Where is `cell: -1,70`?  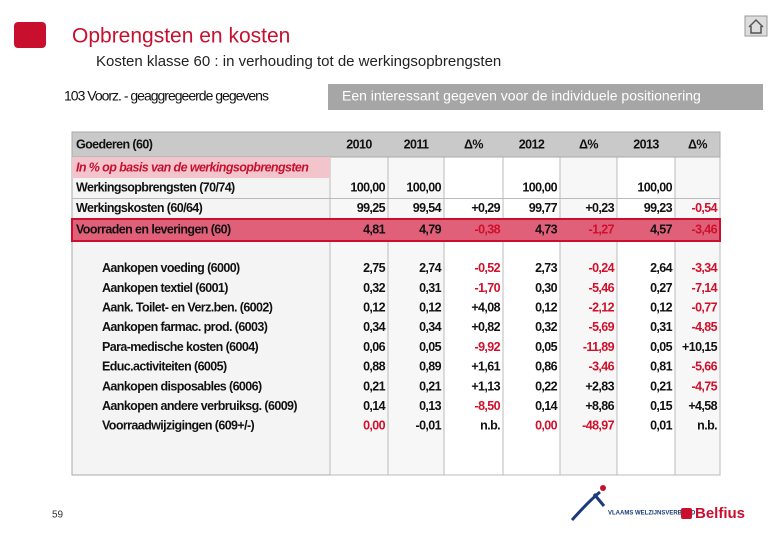 cell: -1,70 is located at coordinates (488, 288).